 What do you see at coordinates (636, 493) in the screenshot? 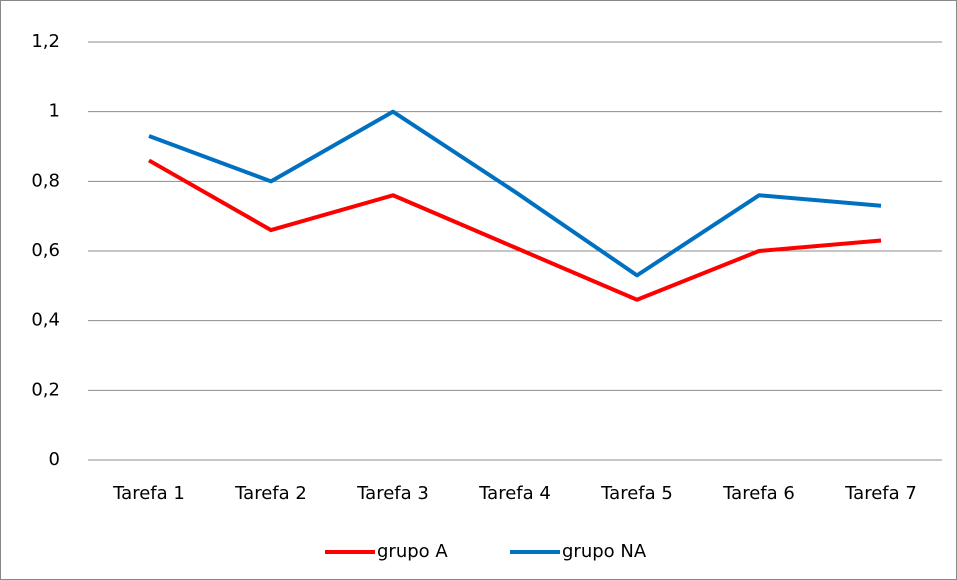
I see `x-tick-label: Tarefa 5` at bounding box center [636, 493].